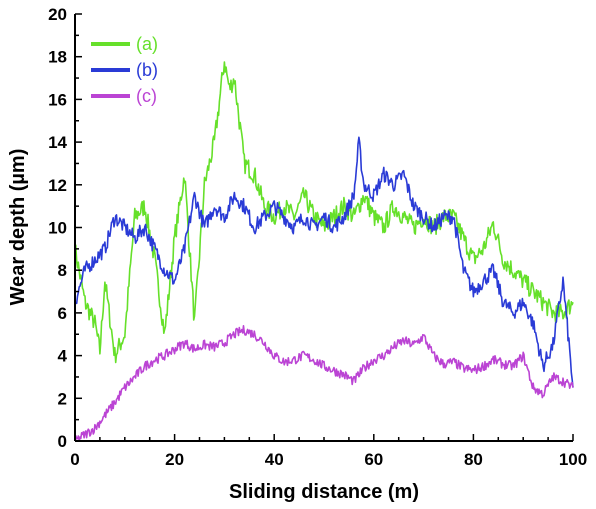 The image size is (596, 509). What do you see at coordinates (373, 459) in the screenshot?
I see `x-tick-label: 60` at bounding box center [373, 459].